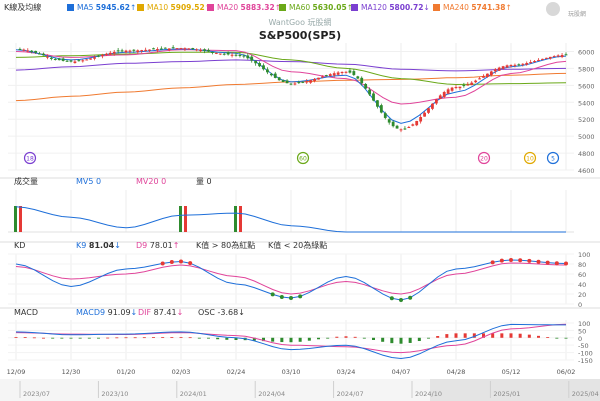 This screenshot has height=401, width=600. I want to click on macd-title: MACD, so click(26, 312).